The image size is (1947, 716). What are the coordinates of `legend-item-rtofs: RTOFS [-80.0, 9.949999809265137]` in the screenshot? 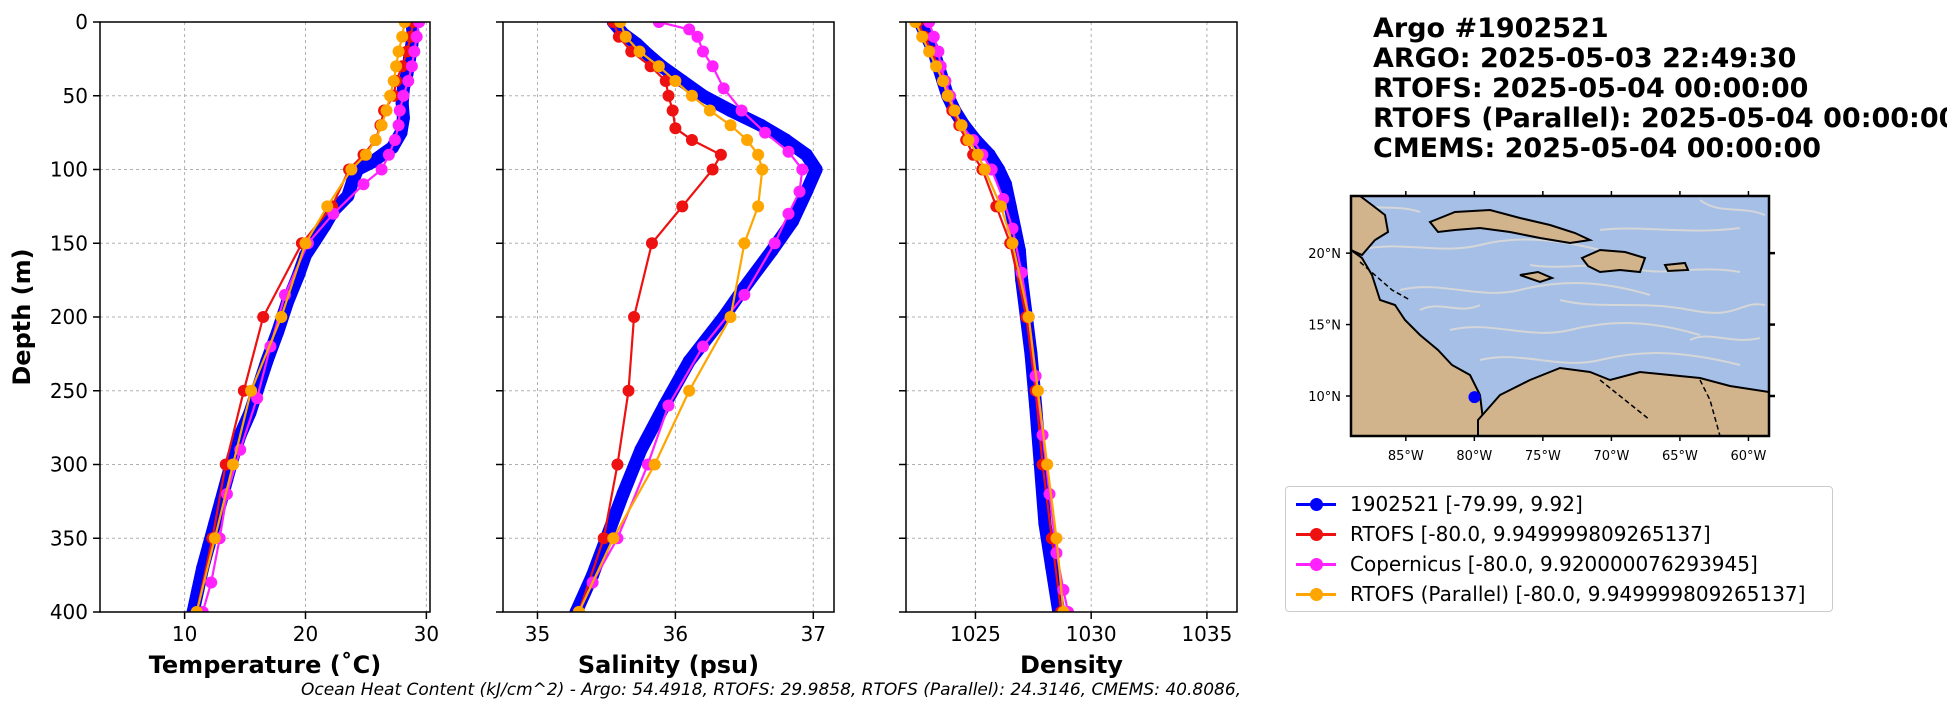 It's located at (1498, 534).